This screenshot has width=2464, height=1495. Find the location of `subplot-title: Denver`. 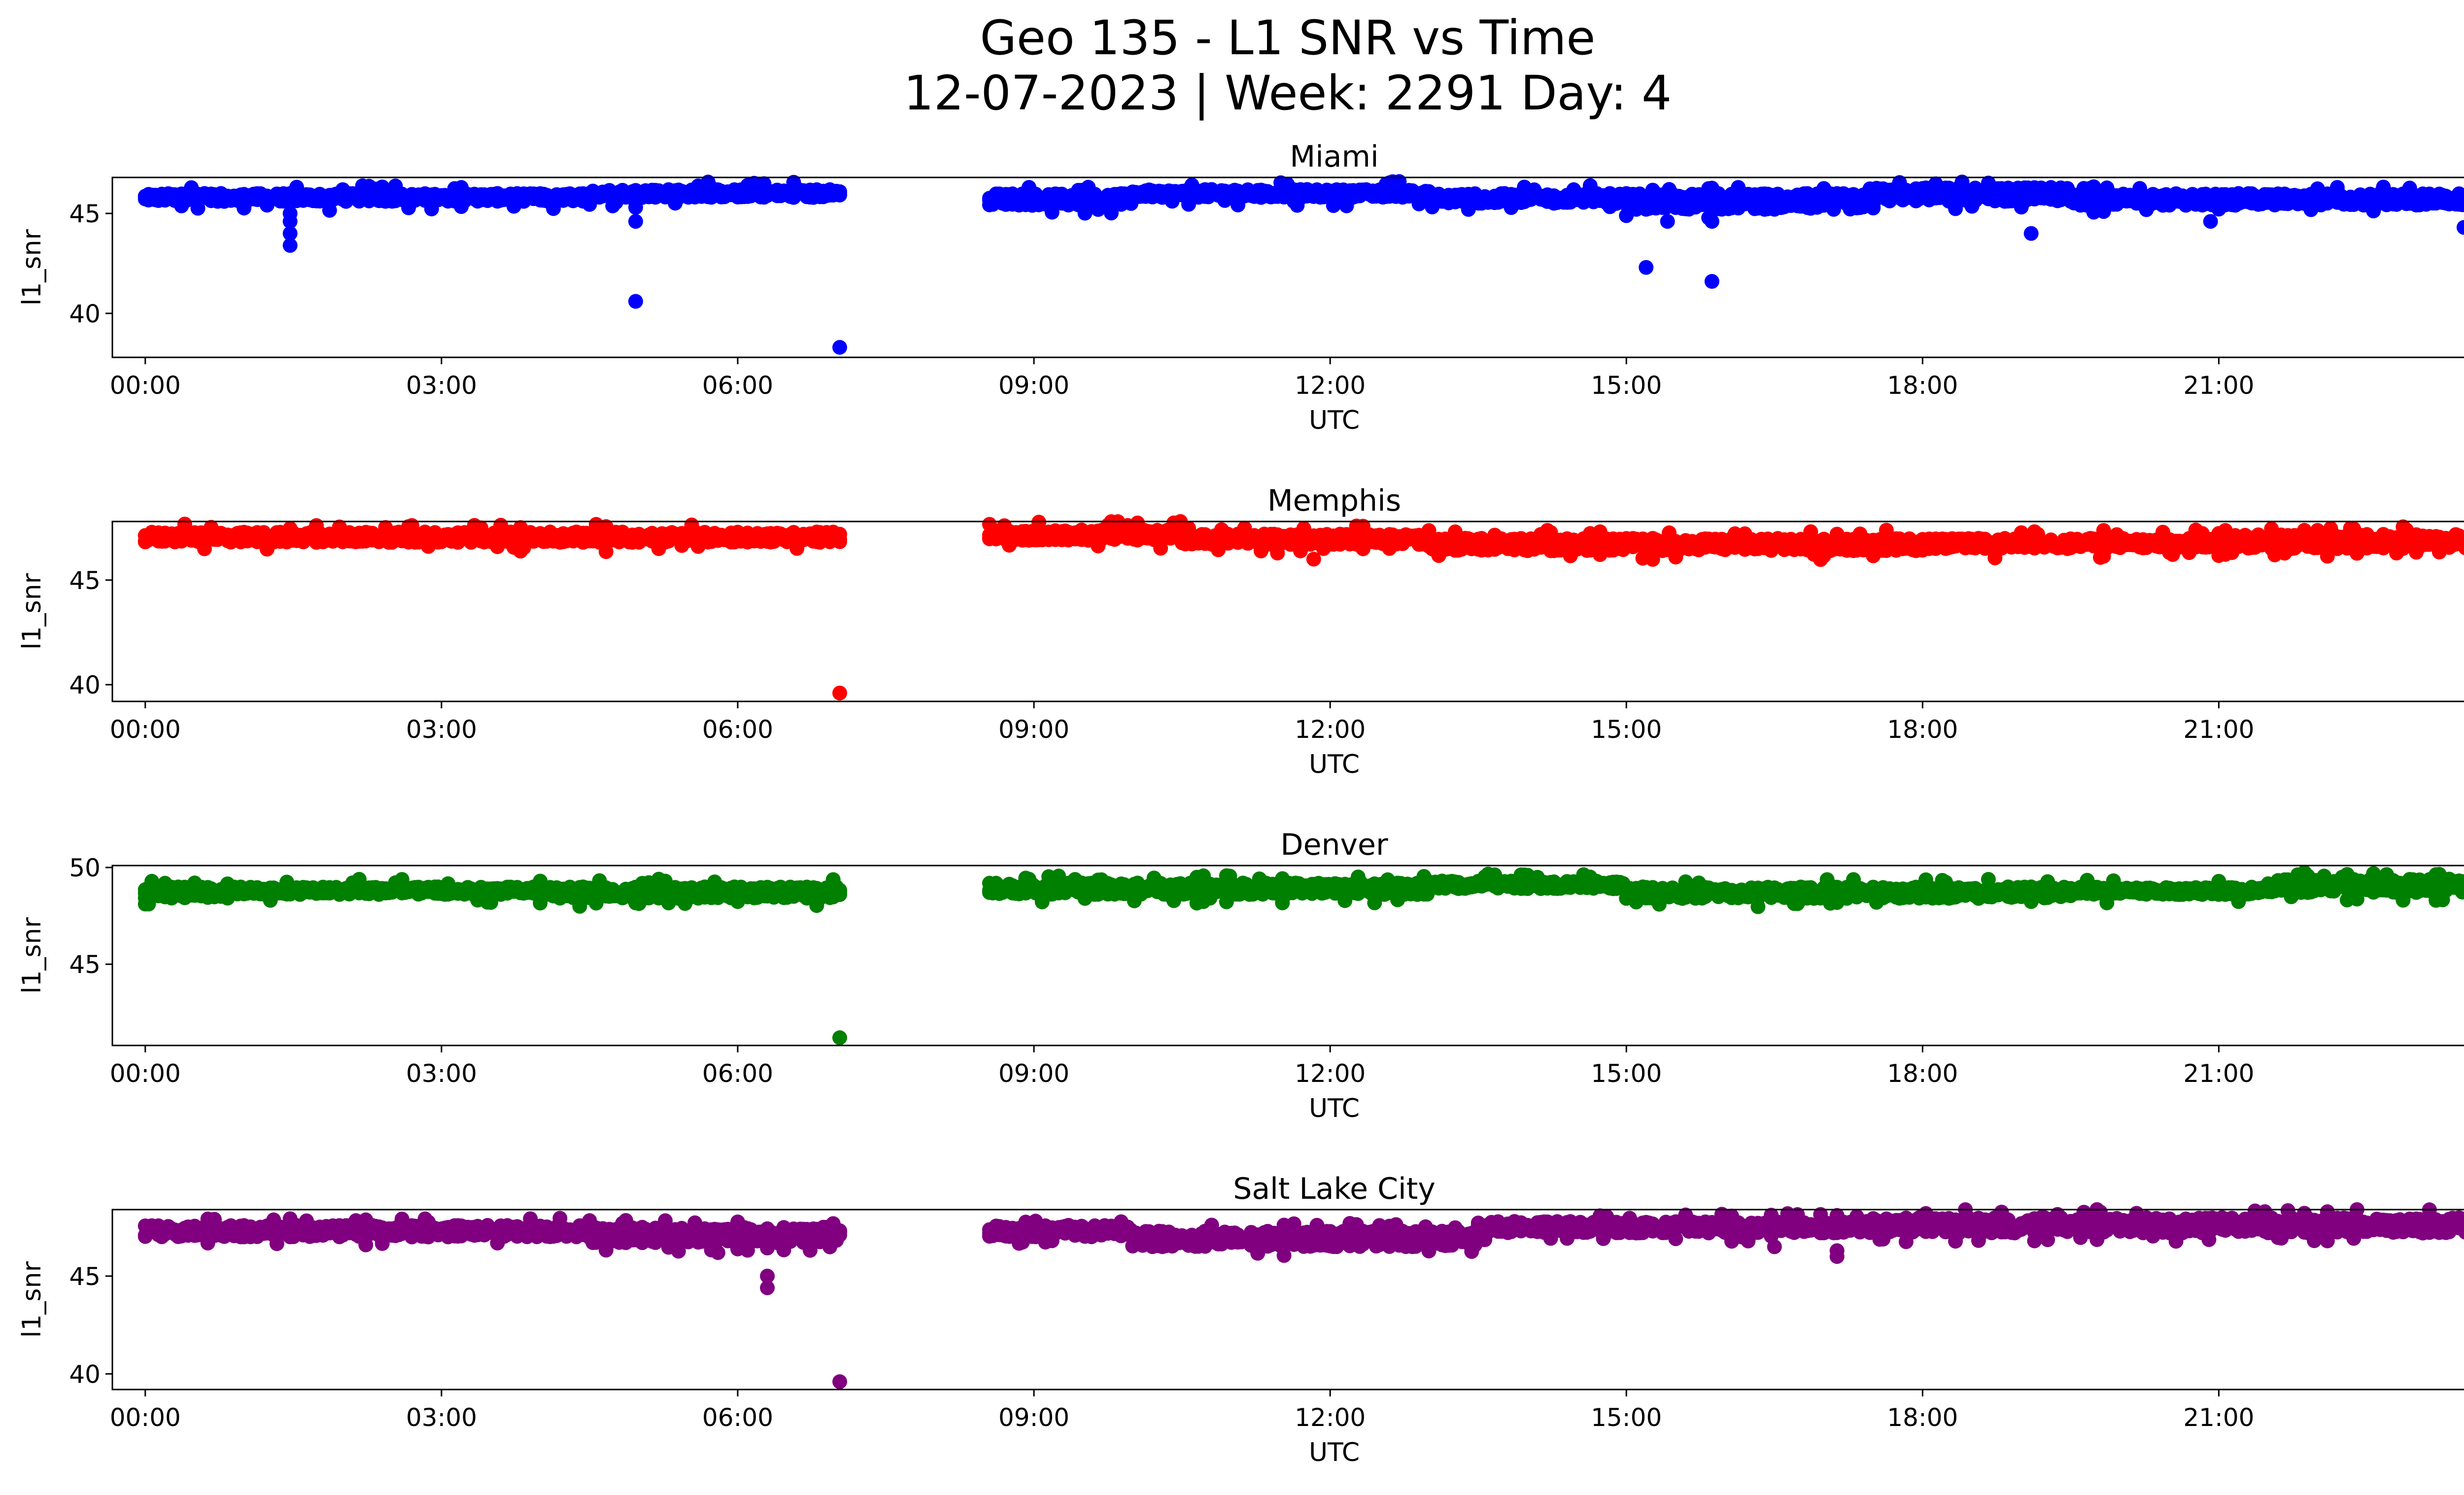

subplot-title: Denver is located at coordinates (1334, 845).